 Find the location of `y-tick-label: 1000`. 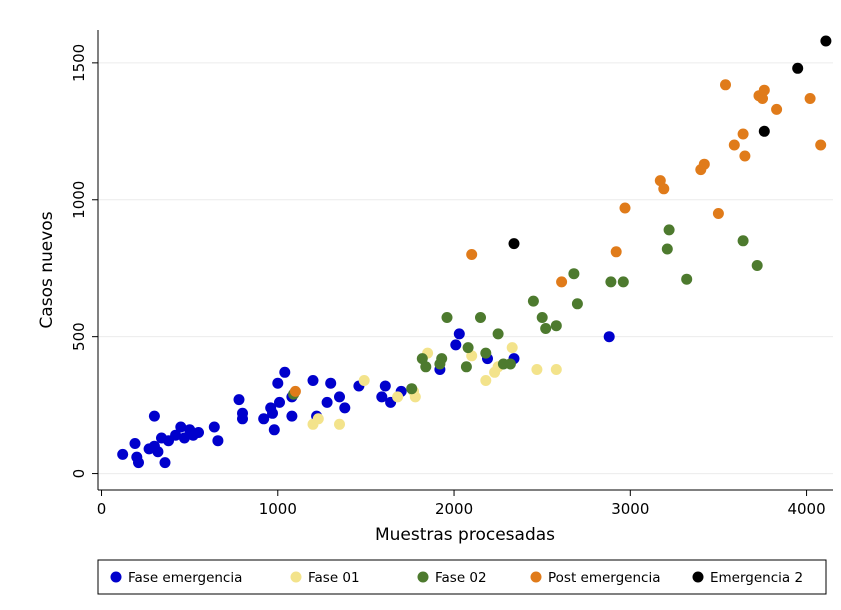

y-tick-label: 1000 is located at coordinates (79, 200).